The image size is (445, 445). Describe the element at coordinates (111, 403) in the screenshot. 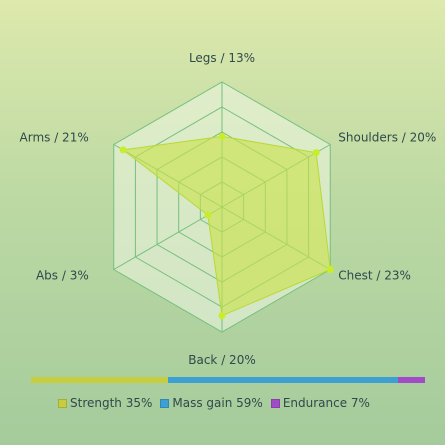

I see `legend-label: Strength 35%` at that location.